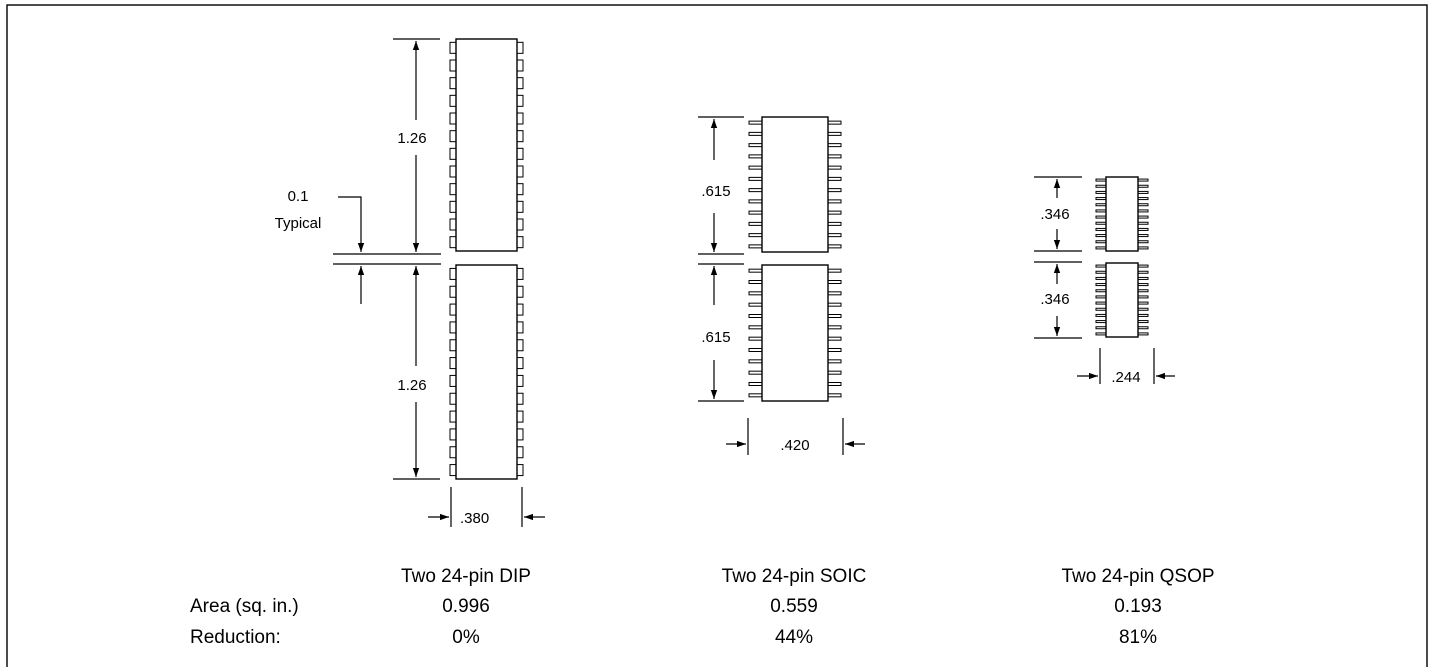 This screenshot has height=672, width=1433. What do you see at coordinates (1122, 214) in the screenshot?
I see `qsop-top-body` at bounding box center [1122, 214].